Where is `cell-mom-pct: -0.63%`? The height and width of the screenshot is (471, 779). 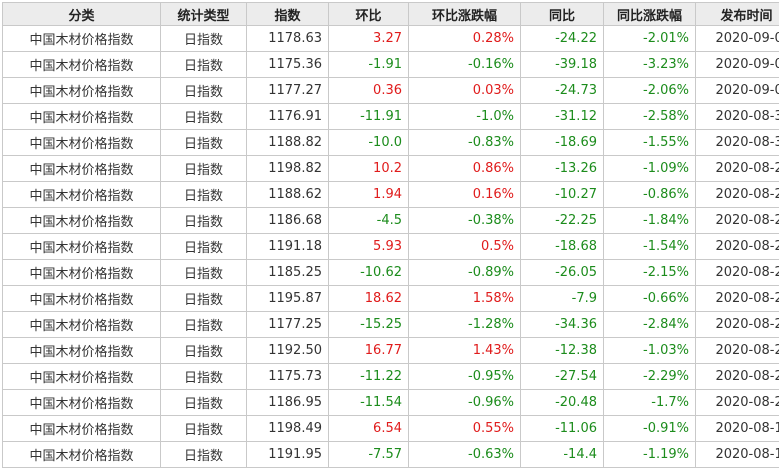 cell-mom-pct: -0.63% is located at coordinates (464, 454).